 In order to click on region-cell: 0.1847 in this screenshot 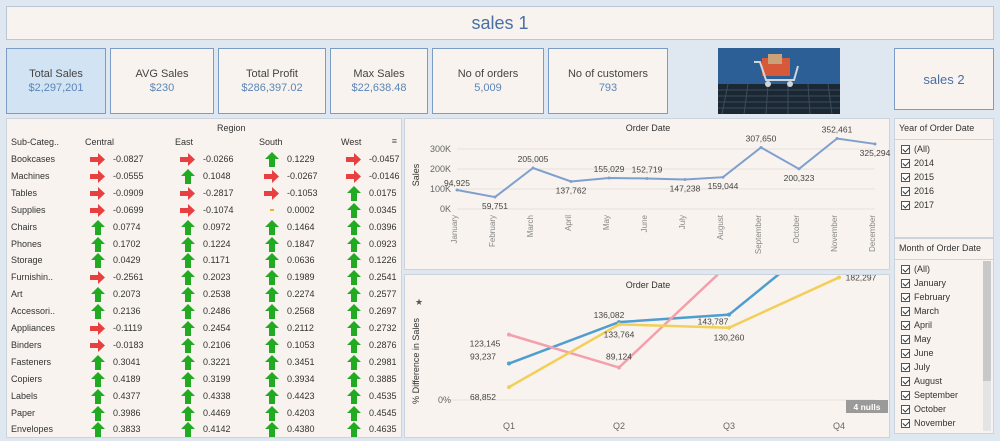, I will do `click(303, 244)`.